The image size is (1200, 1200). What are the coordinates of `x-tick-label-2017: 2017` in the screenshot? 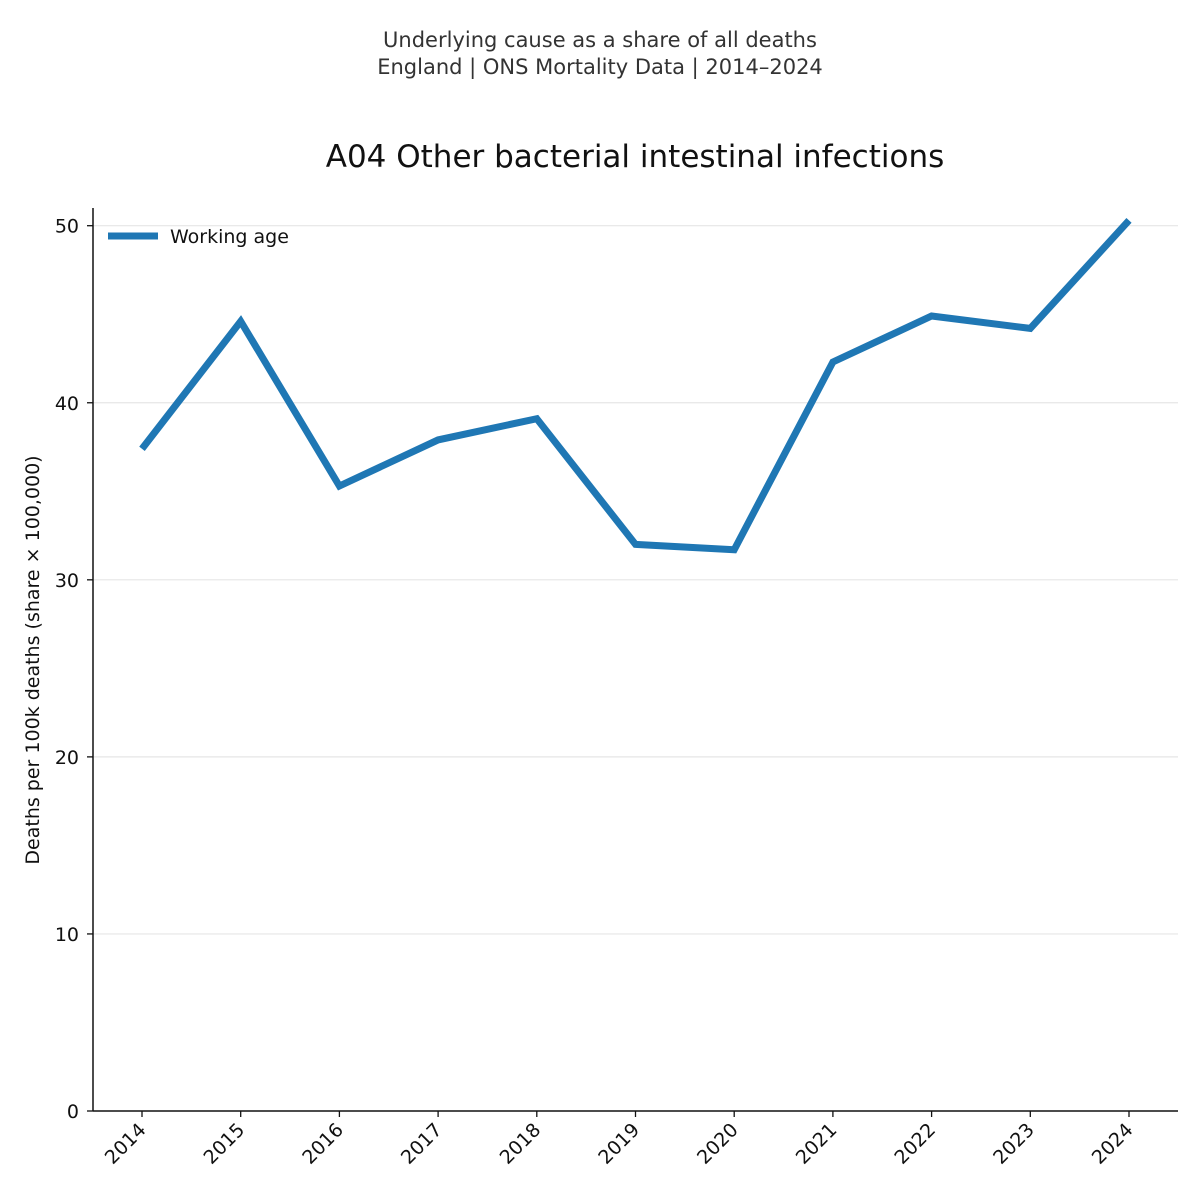 It's located at (422, 1144).